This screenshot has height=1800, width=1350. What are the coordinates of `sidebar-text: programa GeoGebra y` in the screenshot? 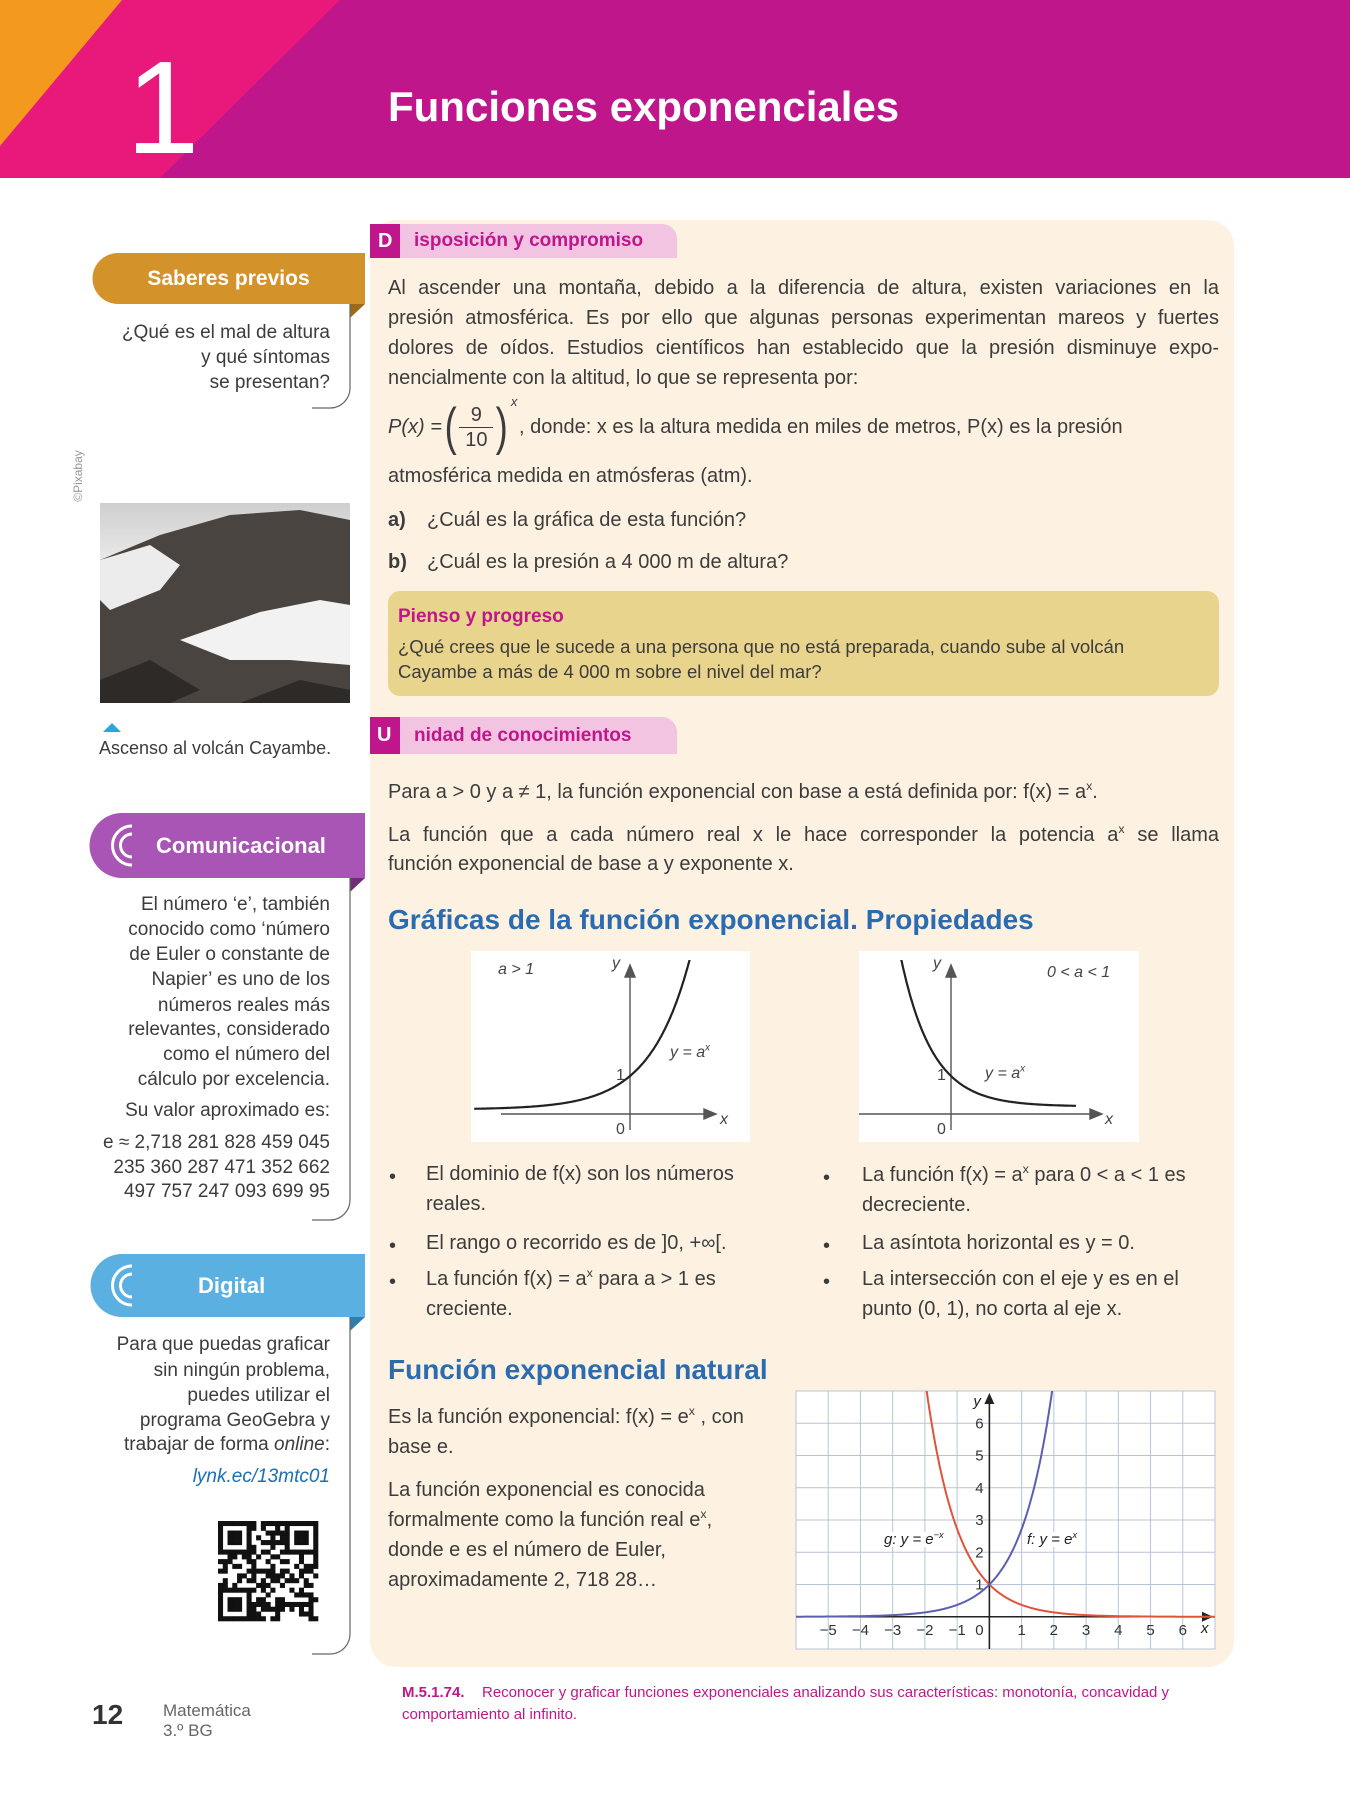 It's located at (234, 1420).